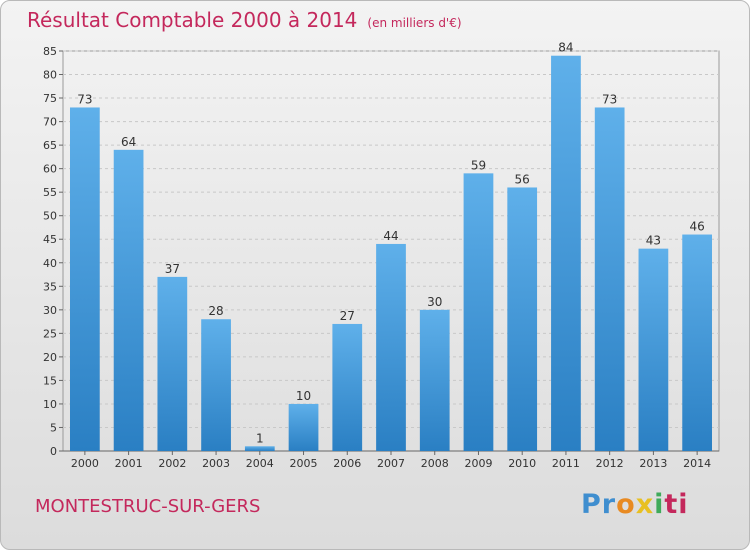 The height and width of the screenshot is (550, 750). What do you see at coordinates (50, 51) in the screenshot?
I see `y-tick-label: 85` at bounding box center [50, 51].